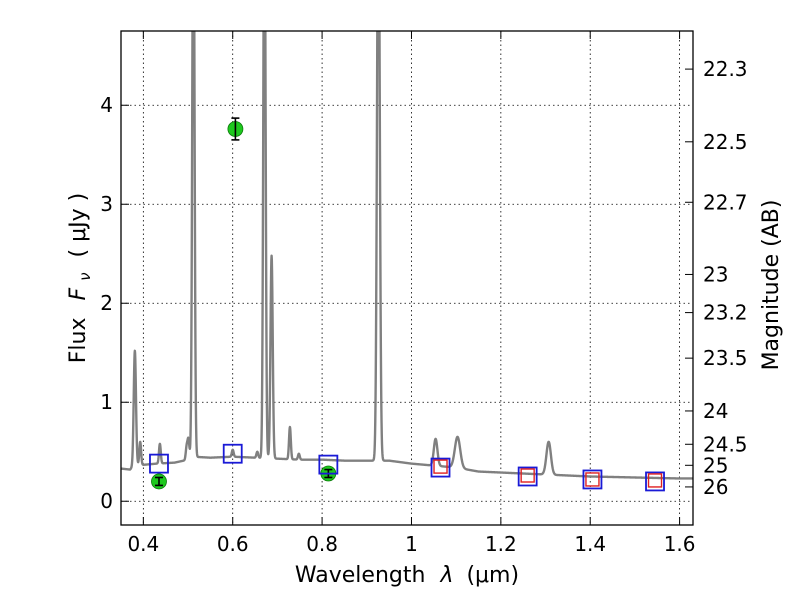 Image resolution: width=800 pixels, height=604 pixels. Describe the element at coordinates (78, 293) in the screenshot. I see `y-axis-label-symbol: F` at that location.